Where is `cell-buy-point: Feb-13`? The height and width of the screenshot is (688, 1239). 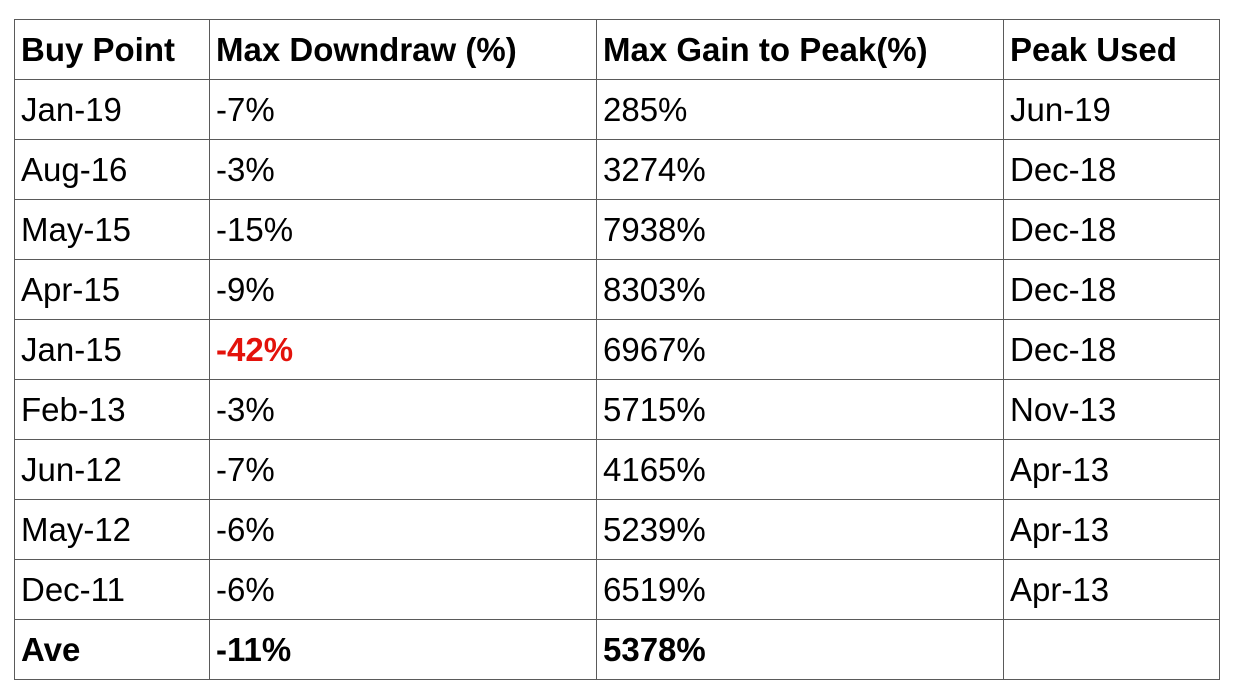
cell-buy-point: Feb-13 is located at coordinates (112, 409).